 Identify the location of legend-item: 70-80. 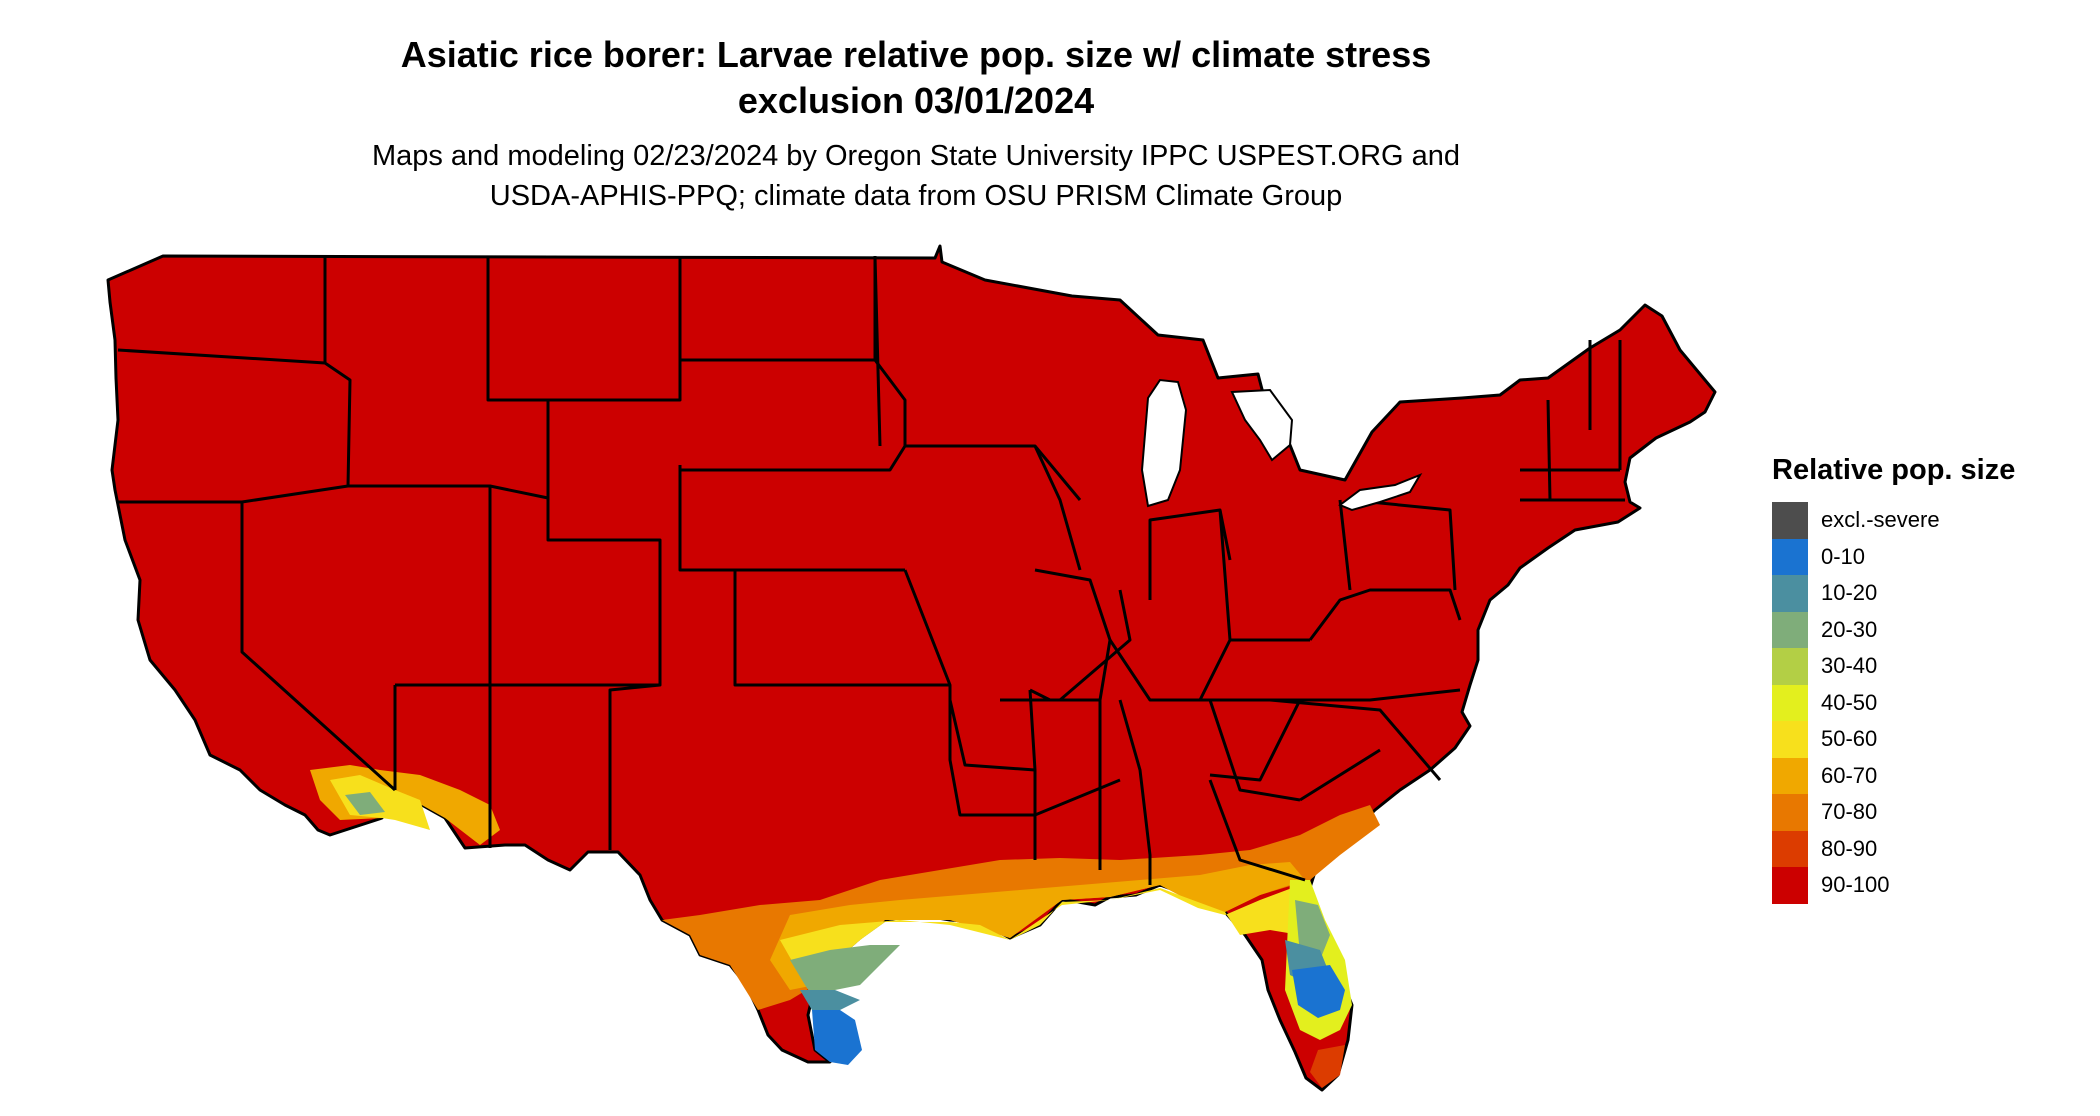
(1893, 812).